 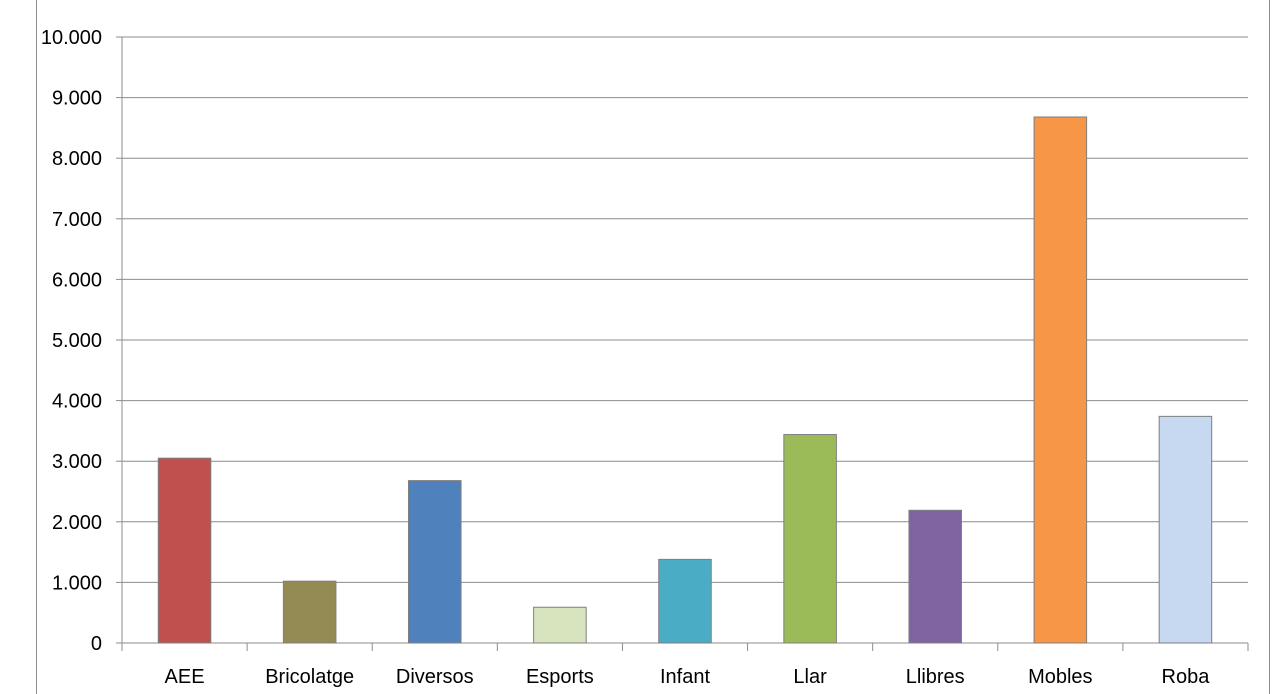 What do you see at coordinates (77, 280) in the screenshot?
I see `y-tick-label: 6.000` at bounding box center [77, 280].